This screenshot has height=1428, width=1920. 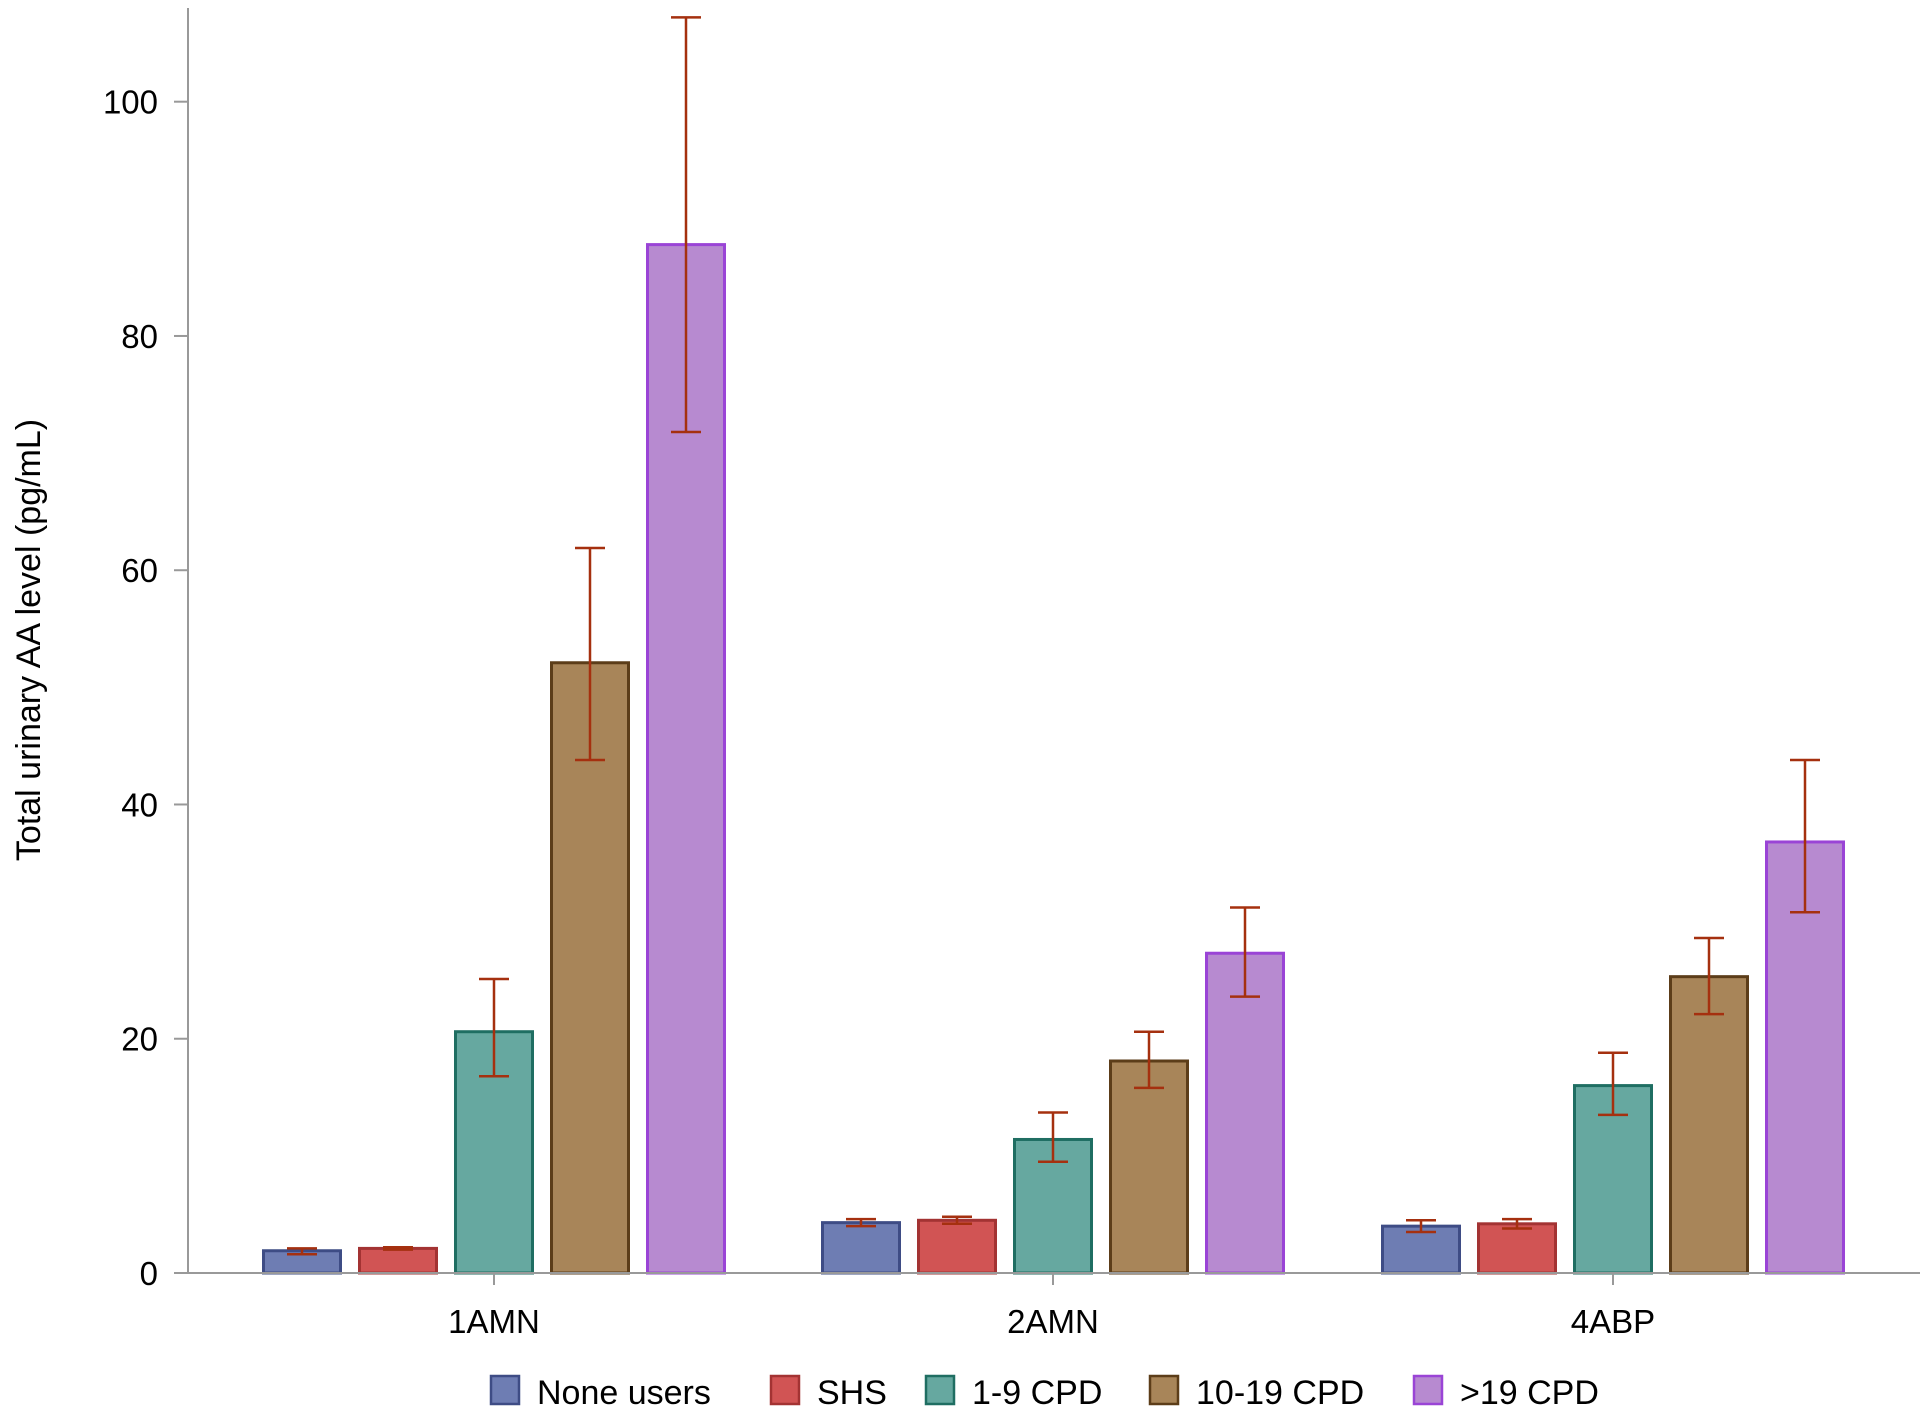 I want to click on x-tick-label: 4ABP, so click(x=1613, y=1321).